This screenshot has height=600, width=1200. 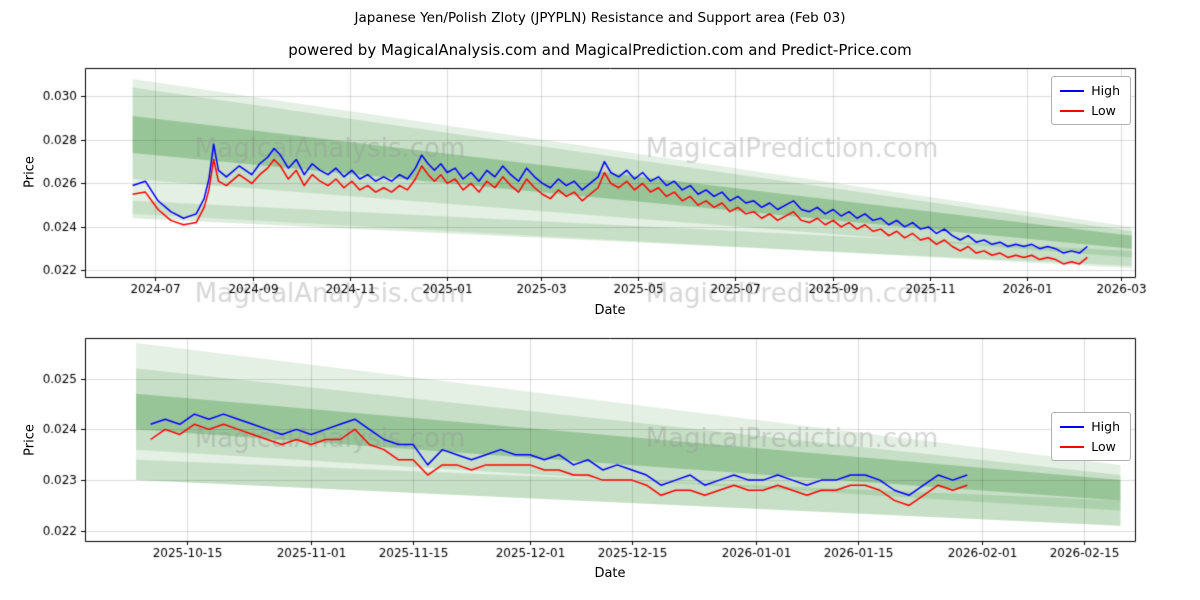 What do you see at coordinates (30, 172) in the screenshot?
I see `top-y-axis-label: Price` at bounding box center [30, 172].